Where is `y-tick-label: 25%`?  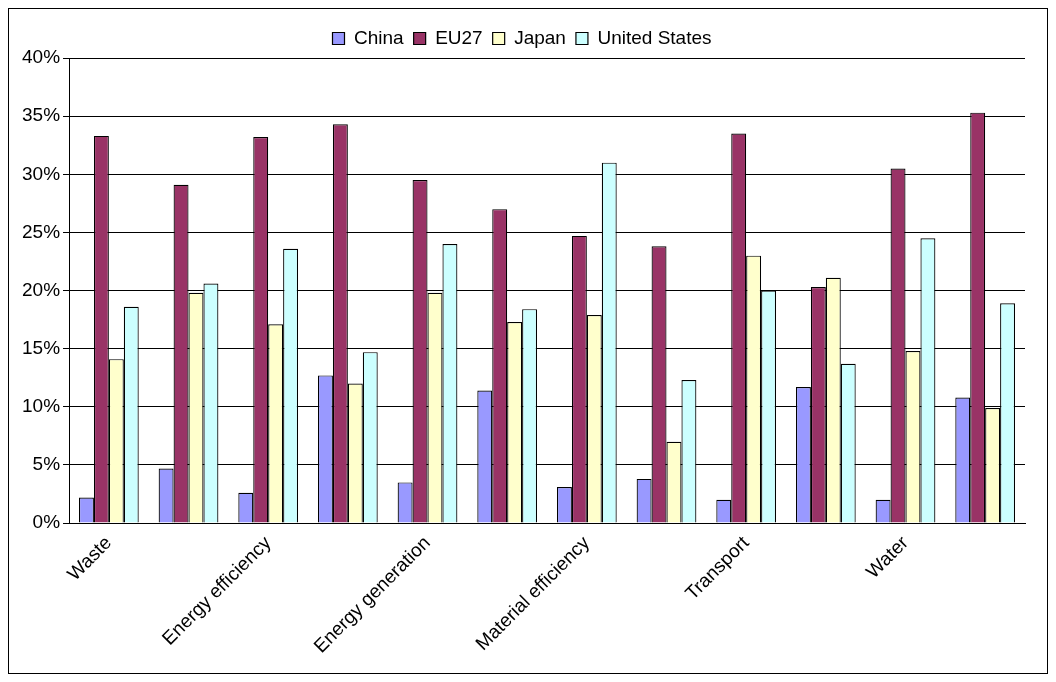
y-tick-label: 25% is located at coordinates (41, 231).